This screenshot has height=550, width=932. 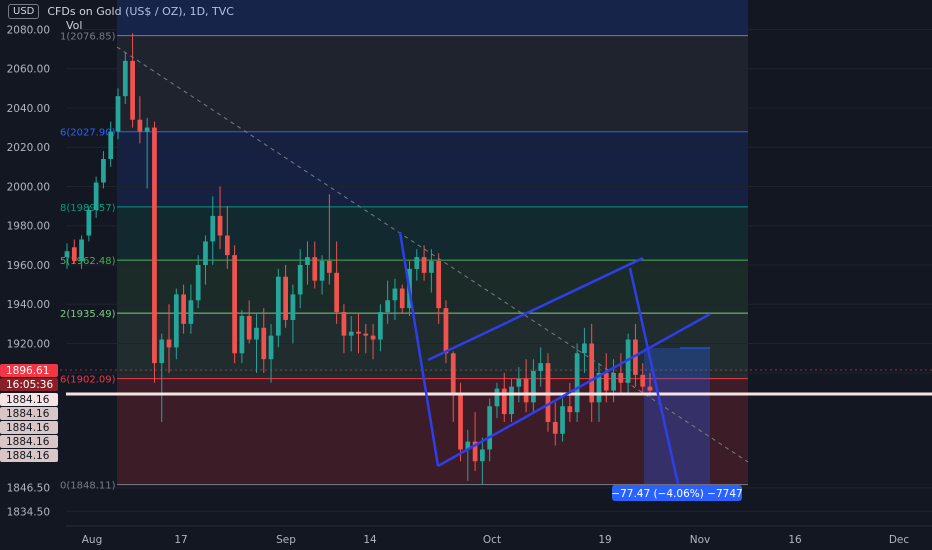 What do you see at coordinates (28, 148) in the screenshot?
I see `price-tick-label: 2020.00` at bounding box center [28, 148].